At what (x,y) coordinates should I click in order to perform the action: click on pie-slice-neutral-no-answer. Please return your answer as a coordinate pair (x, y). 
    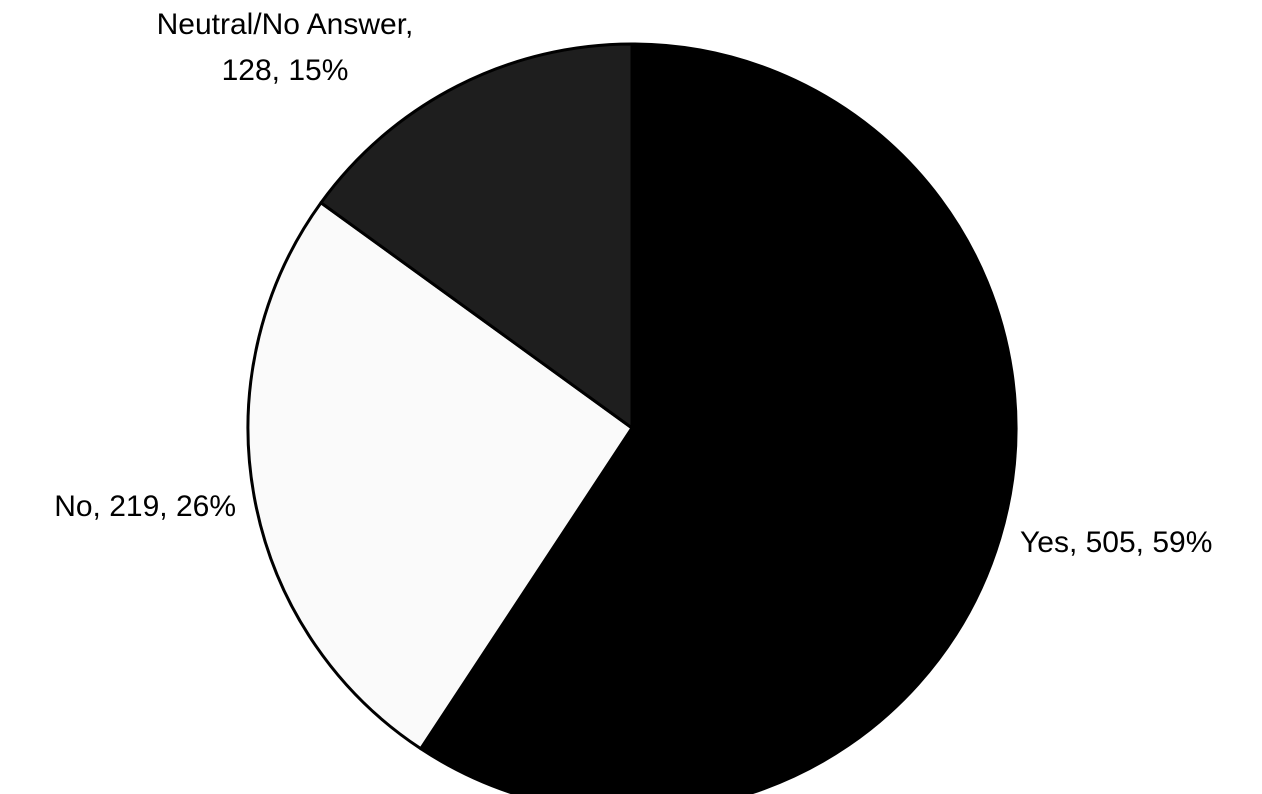
    Looking at the image, I should click on (476, 236).